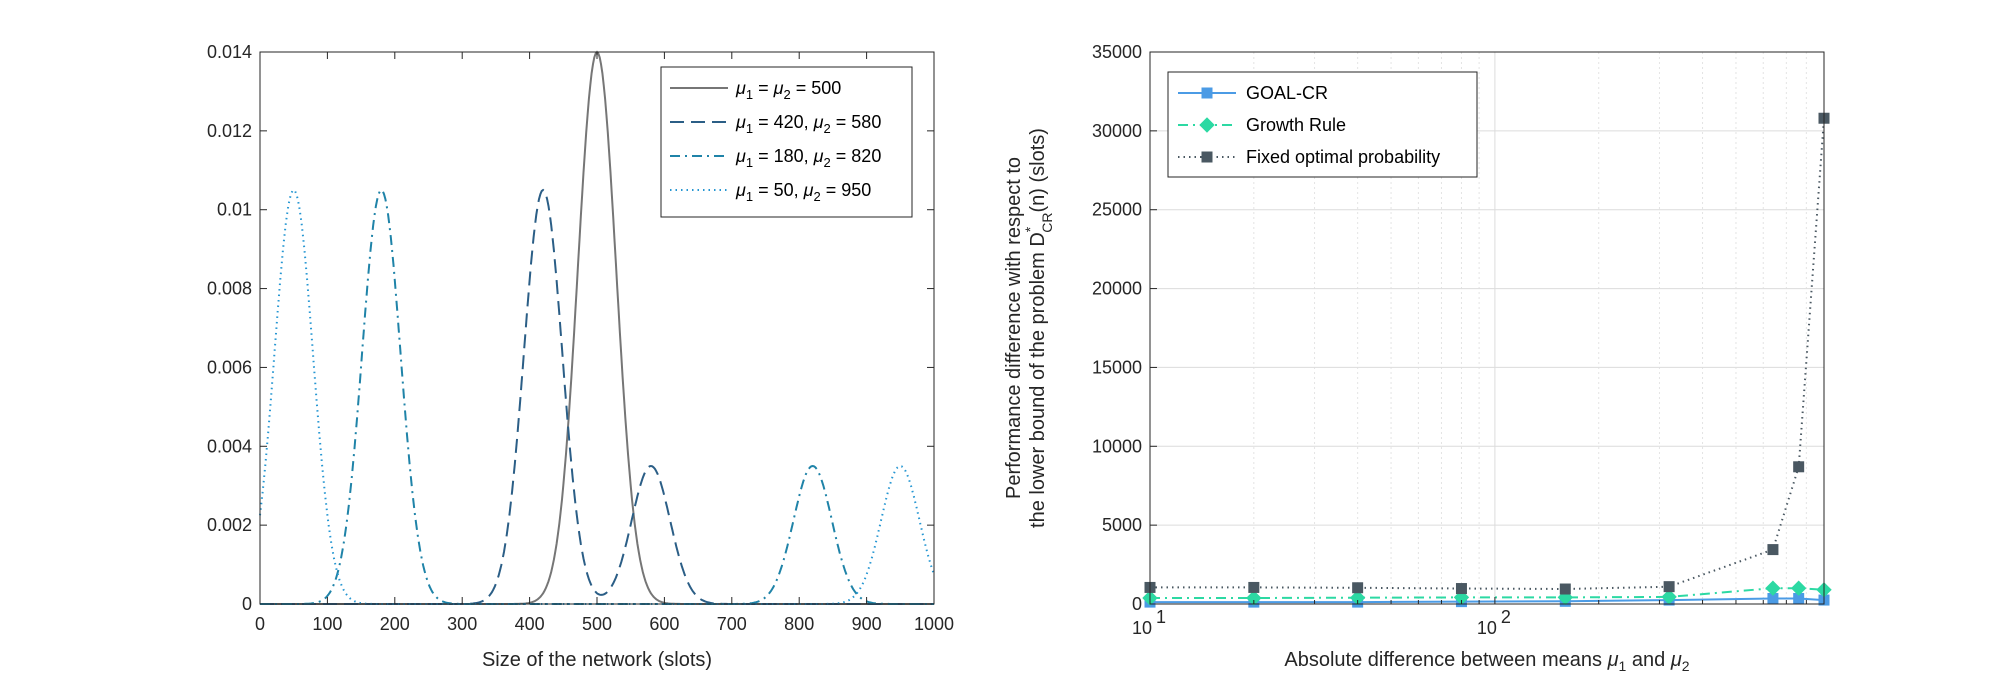 The image size is (2002, 676). What do you see at coordinates (808, 124) in the screenshot?
I see `left-legend-label: μ1 = 420, μ2 = 580` at bounding box center [808, 124].